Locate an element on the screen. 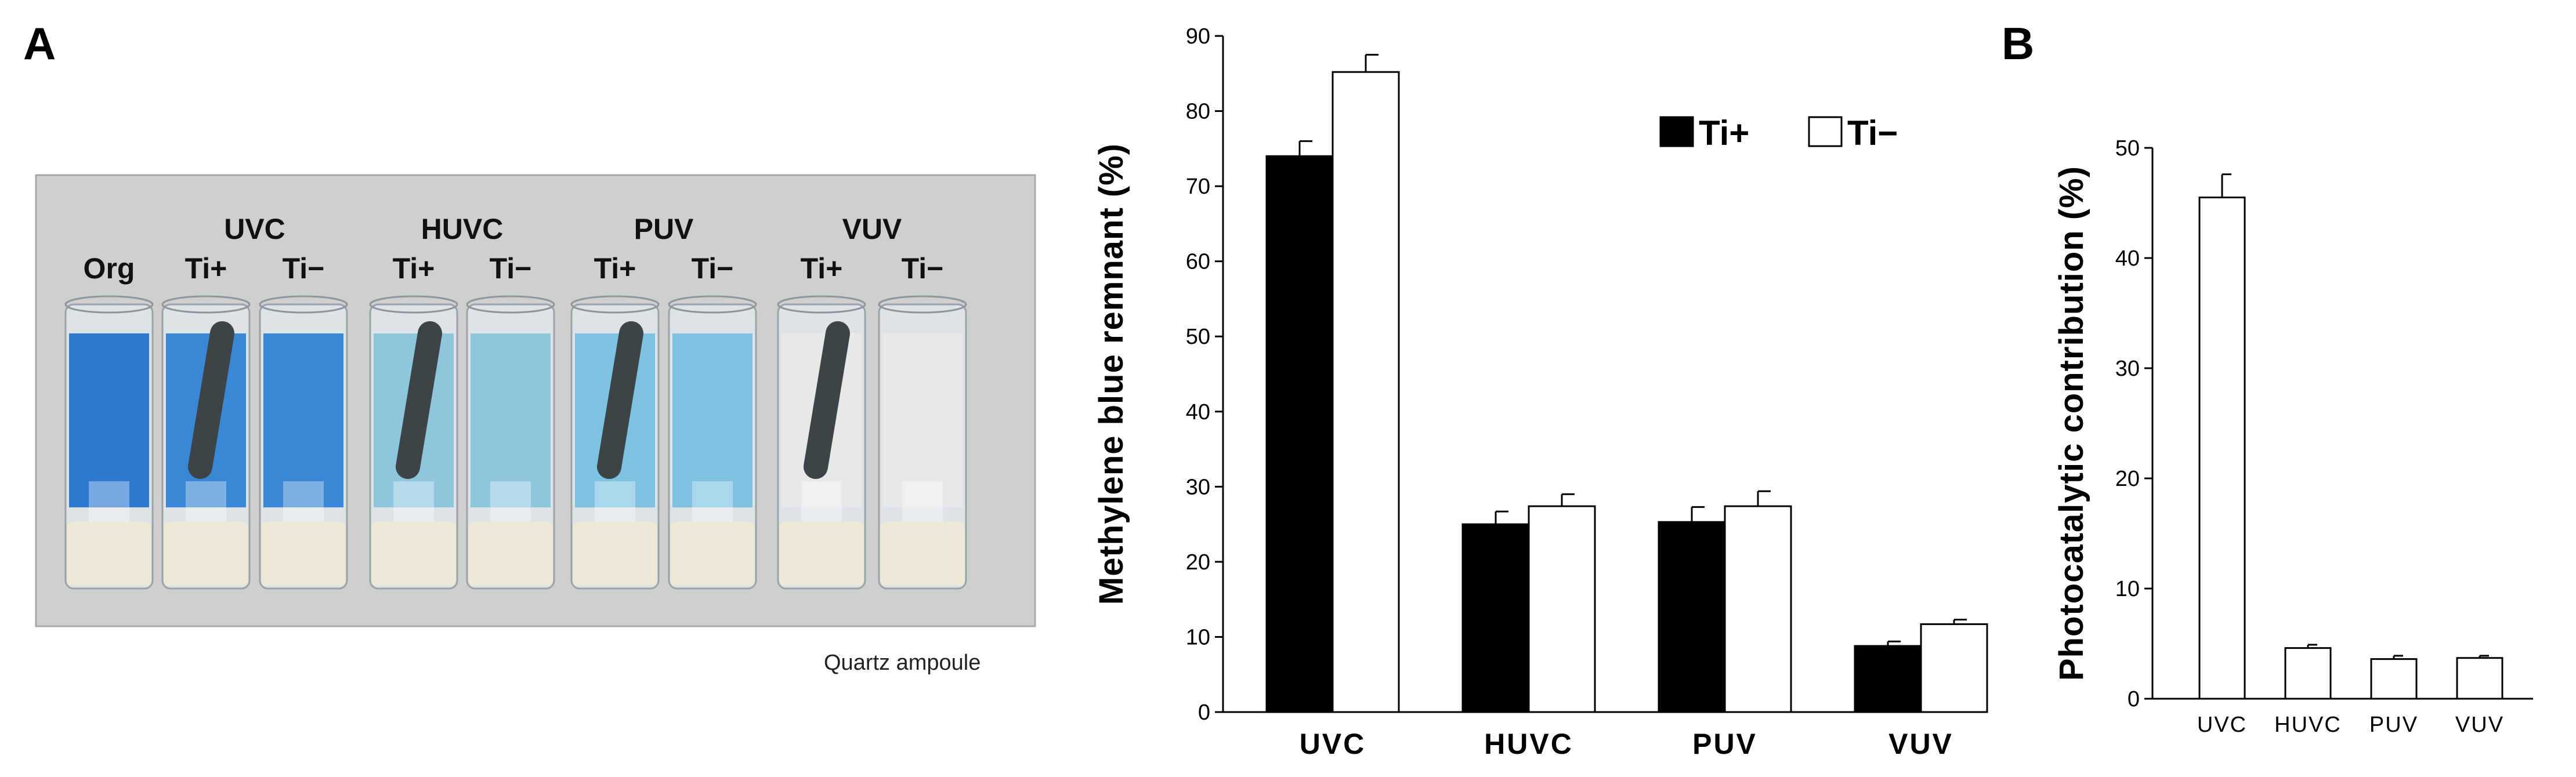 Image resolution: width=2576 pixels, height=777 pixels. panel-letter-b: B is located at coordinates (2018, 43).